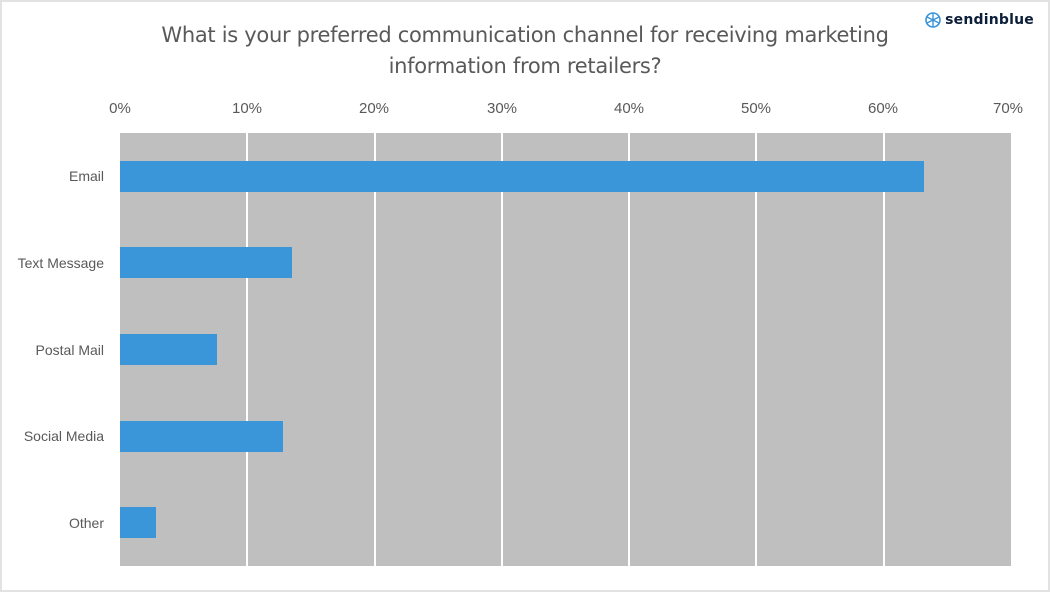 The image size is (1050, 592). What do you see at coordinates (60, 262) in the screenshot?
I see `category-label: Text Message` at bounding box center [60, 262].